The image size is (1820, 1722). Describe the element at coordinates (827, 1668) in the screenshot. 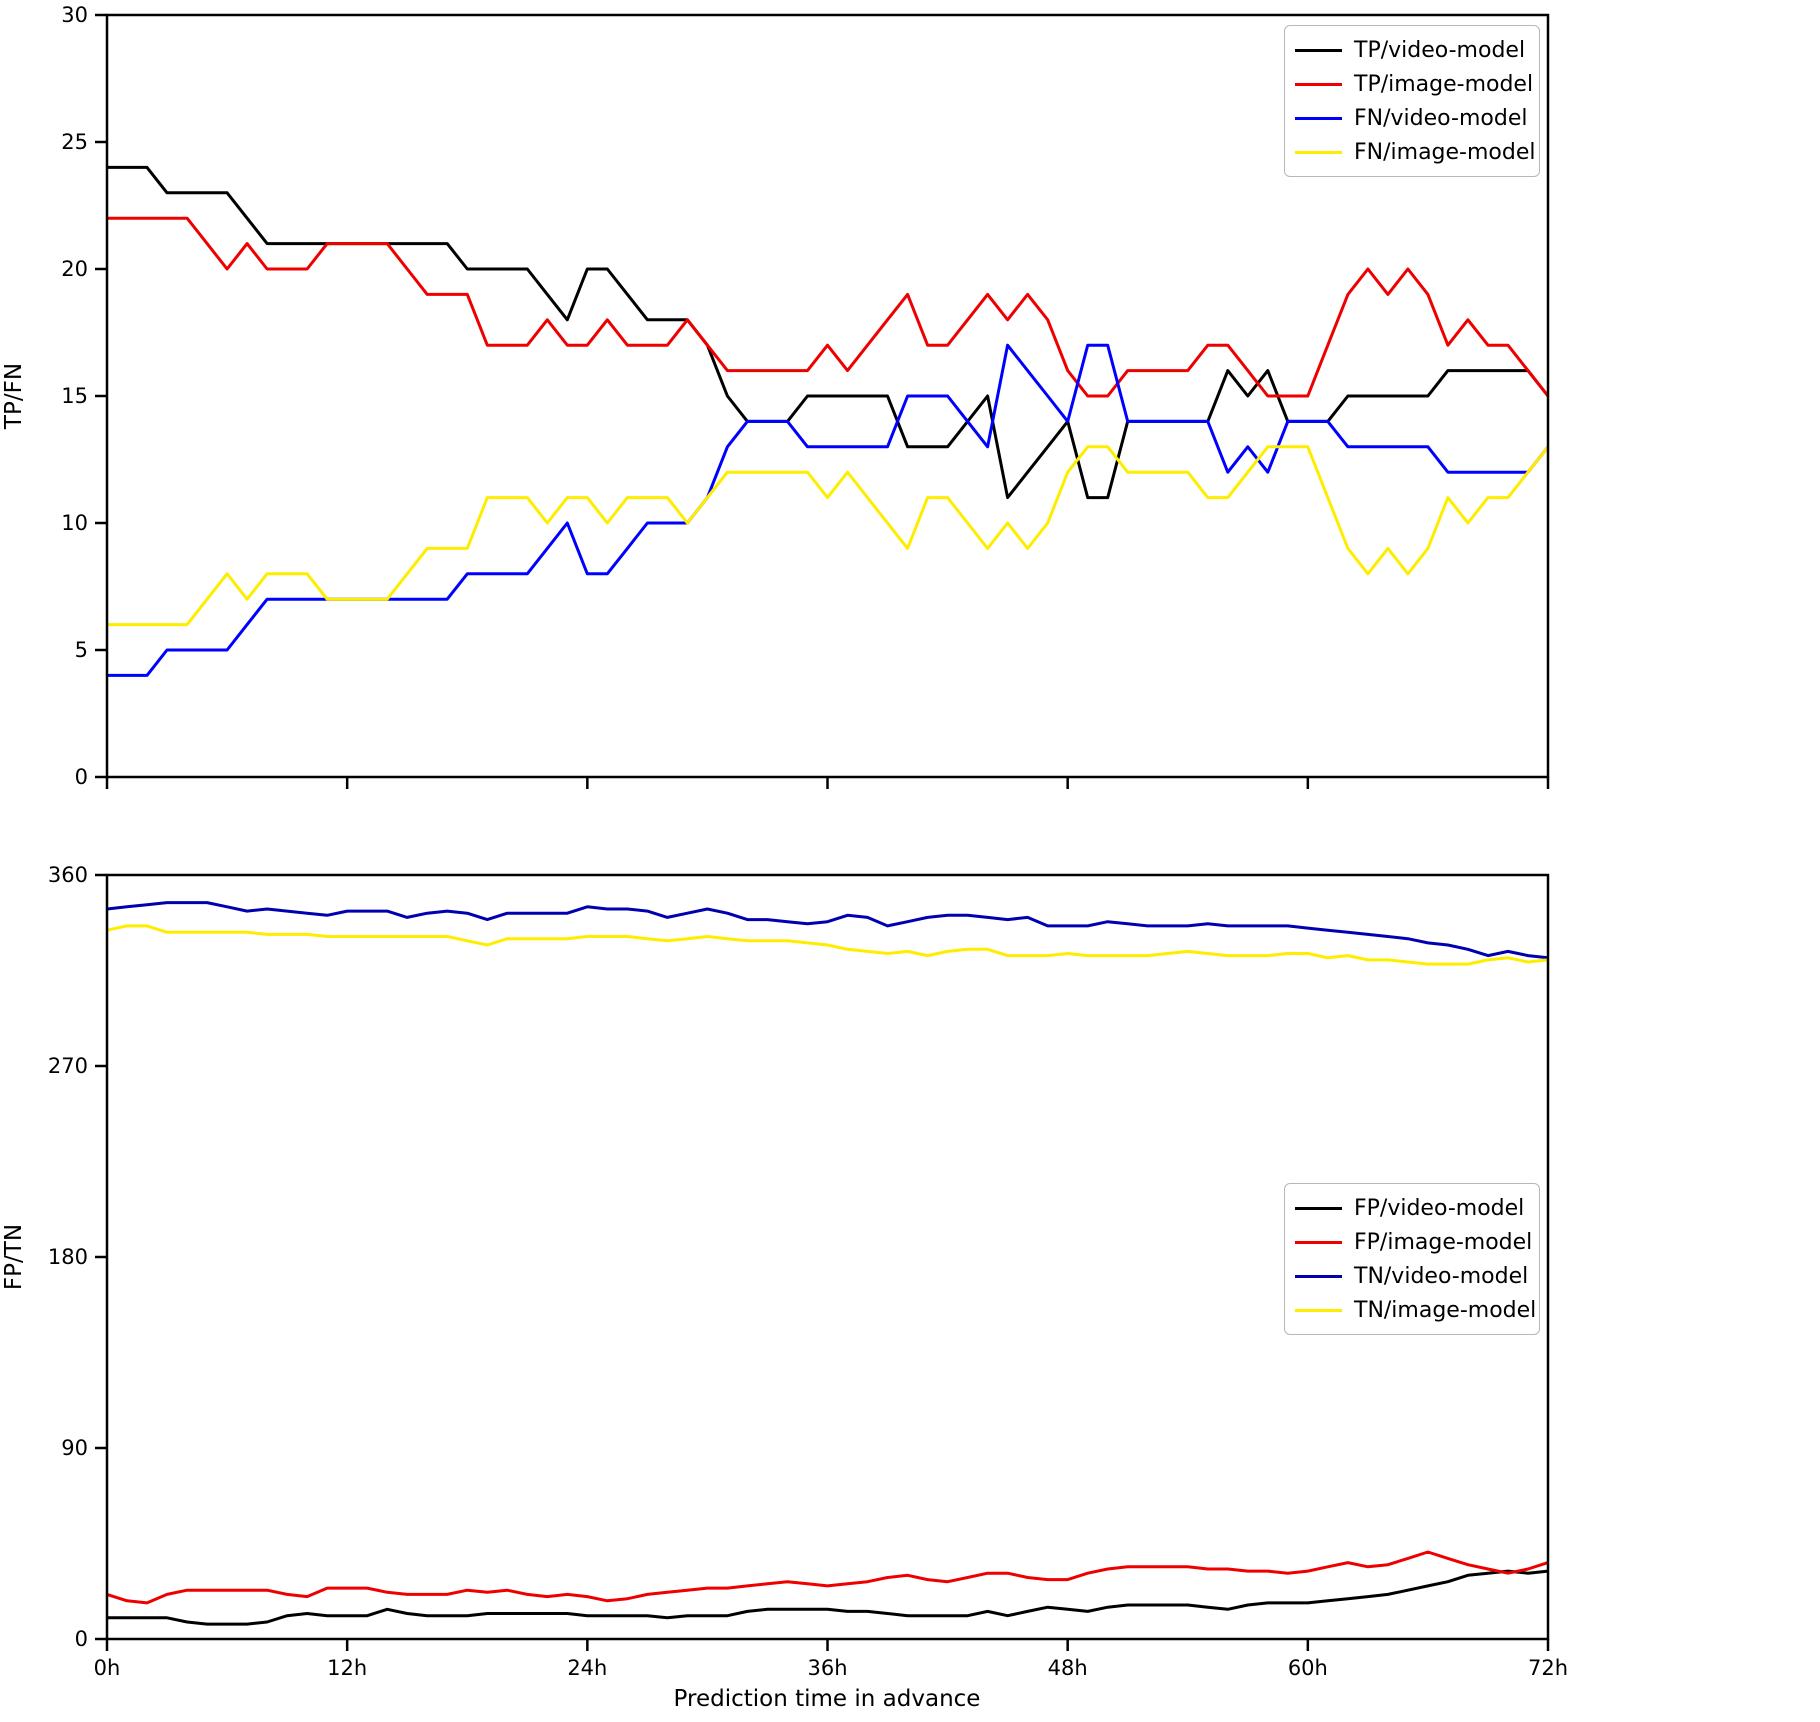

I see `x-tick-label-36h: 36h` at that location.